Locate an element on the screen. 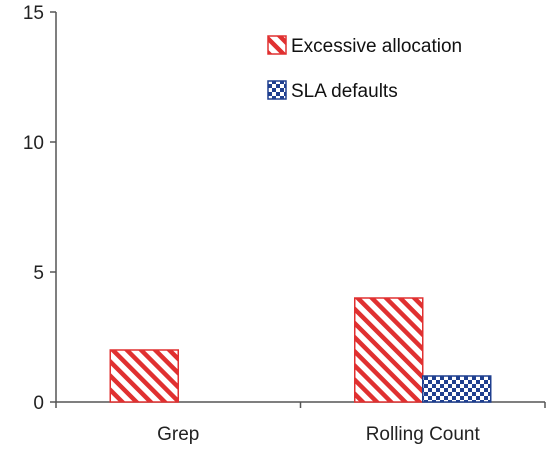 The image size is (550, 450). y-tick-label: 10 is located at coordinates (33, 143).